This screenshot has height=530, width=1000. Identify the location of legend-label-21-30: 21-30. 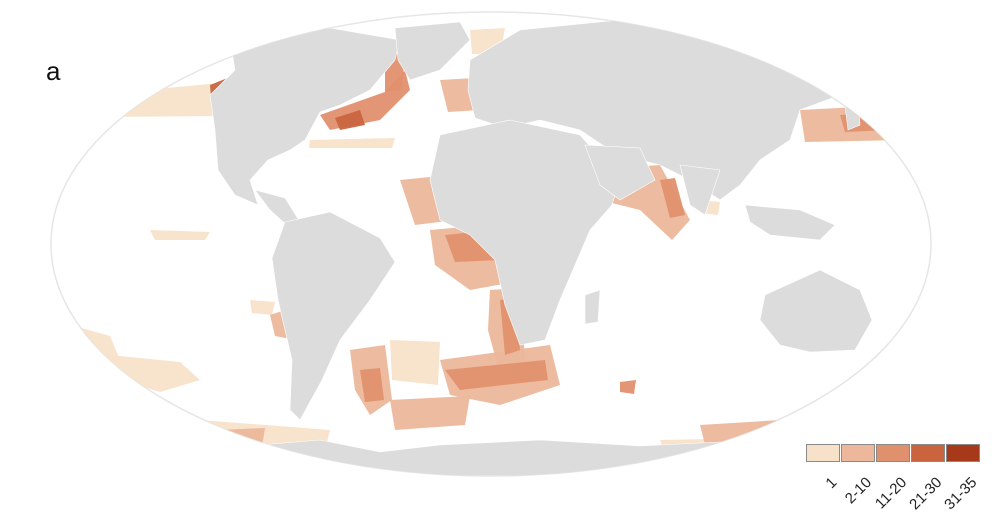
(925, 494).